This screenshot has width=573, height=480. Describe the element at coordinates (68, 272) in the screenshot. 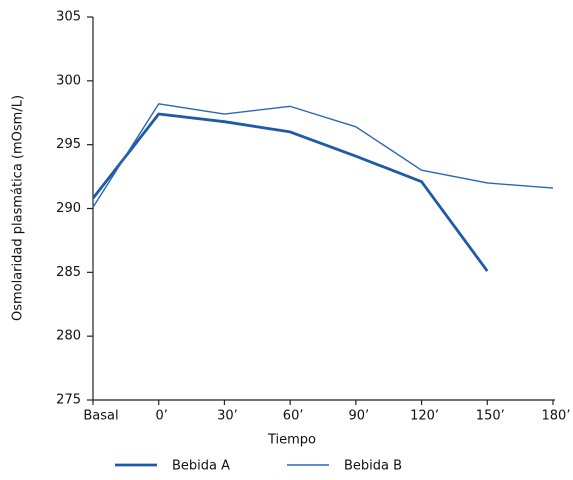

I see `y-tick-label: 285` at that location.